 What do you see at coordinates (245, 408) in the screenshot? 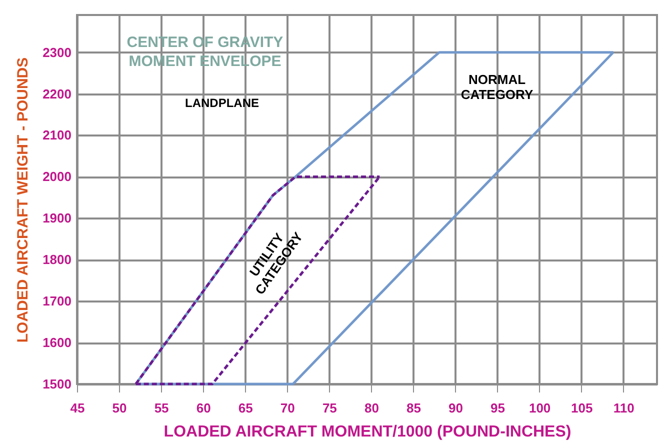
I see `x-tick-label: 65` at bounding box center [245, 408].